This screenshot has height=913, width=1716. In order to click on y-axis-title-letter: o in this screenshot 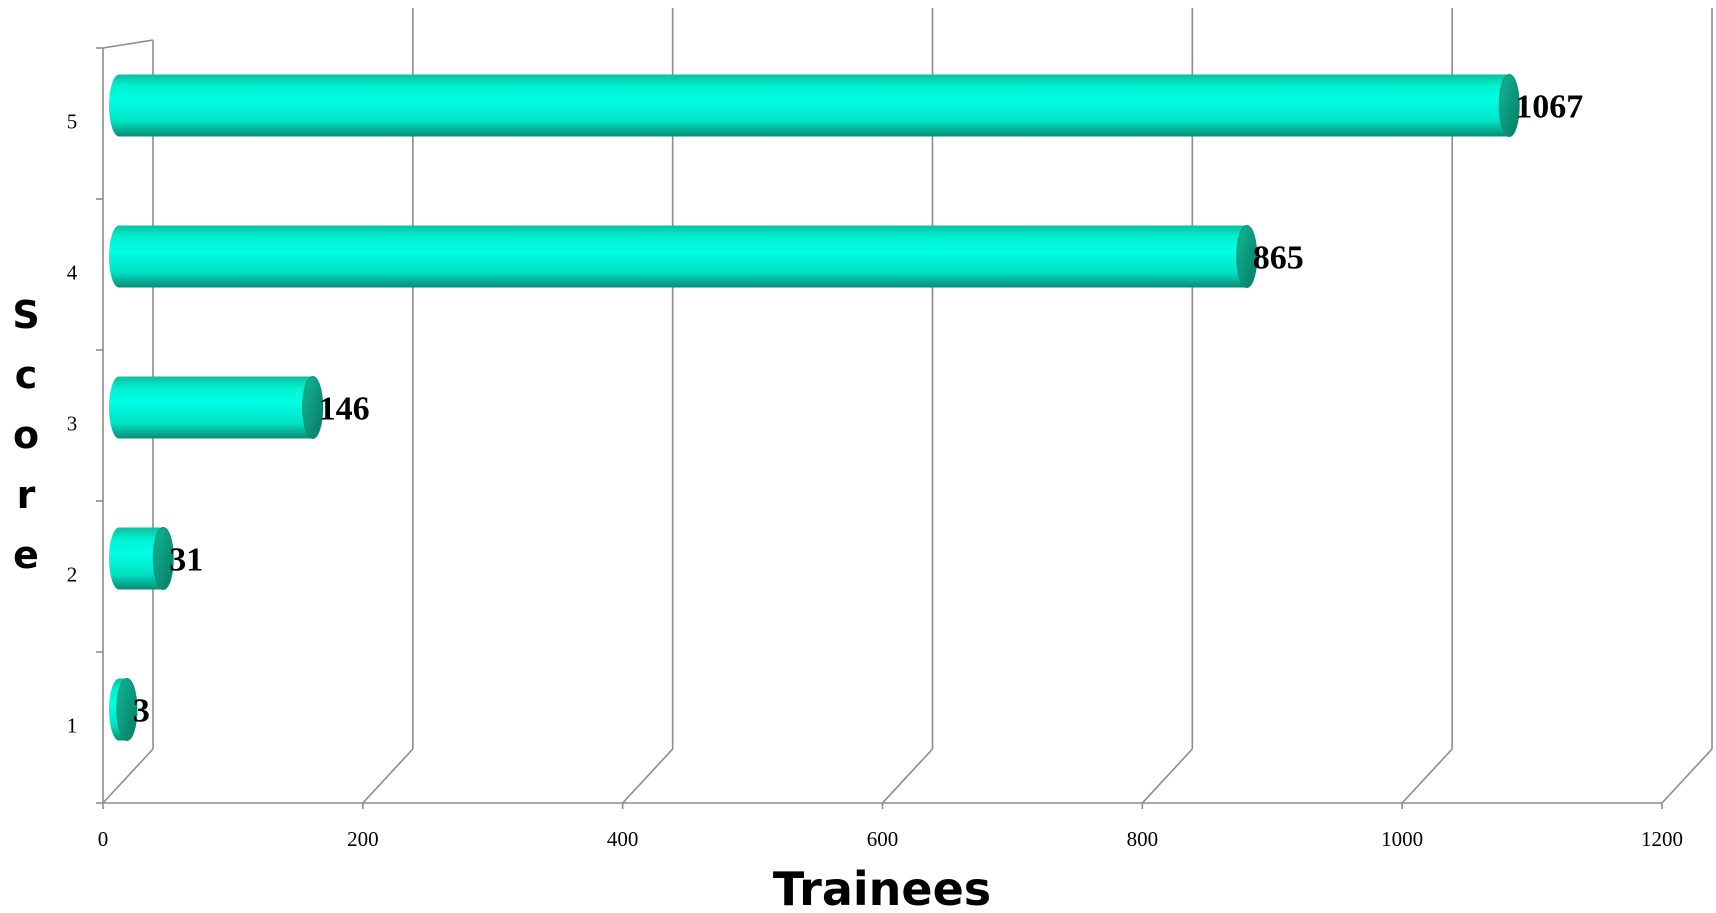, I will do `click(26, 435)`.